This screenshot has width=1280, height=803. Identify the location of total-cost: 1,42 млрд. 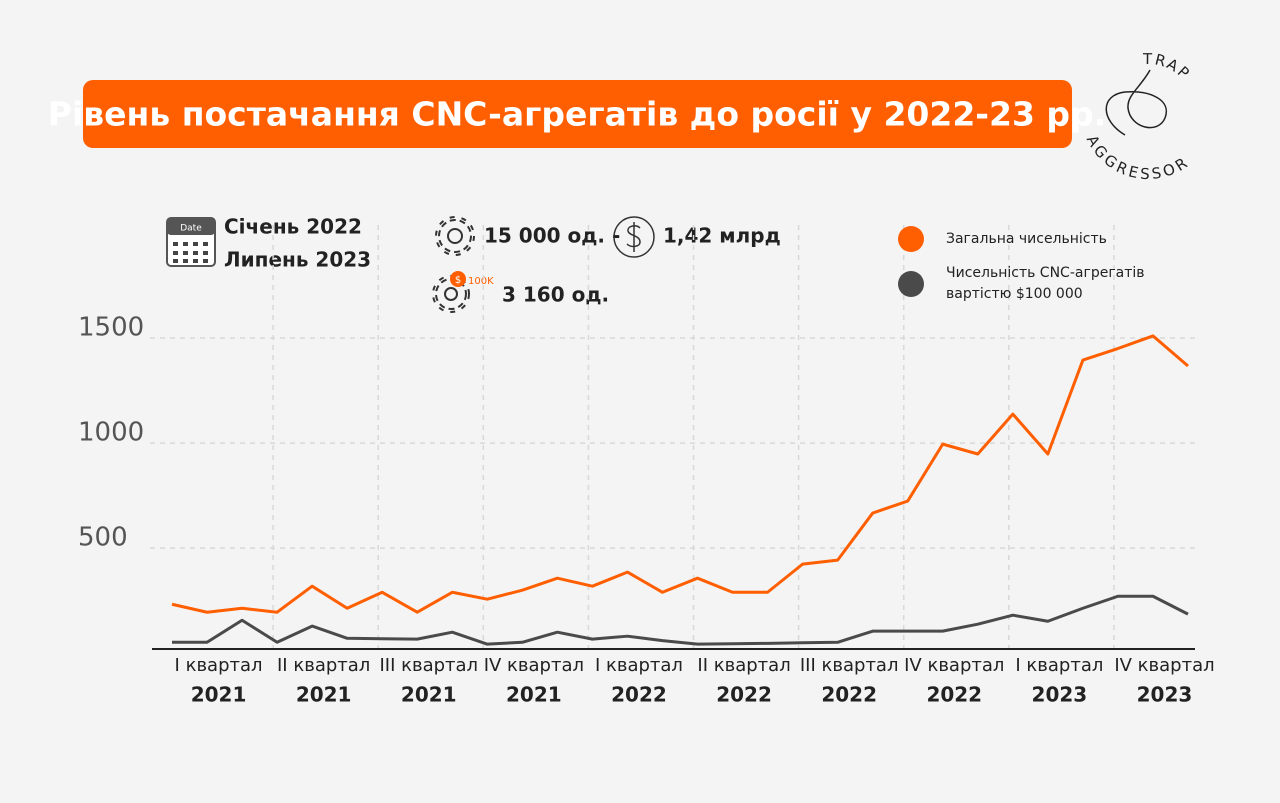
(722, 236).